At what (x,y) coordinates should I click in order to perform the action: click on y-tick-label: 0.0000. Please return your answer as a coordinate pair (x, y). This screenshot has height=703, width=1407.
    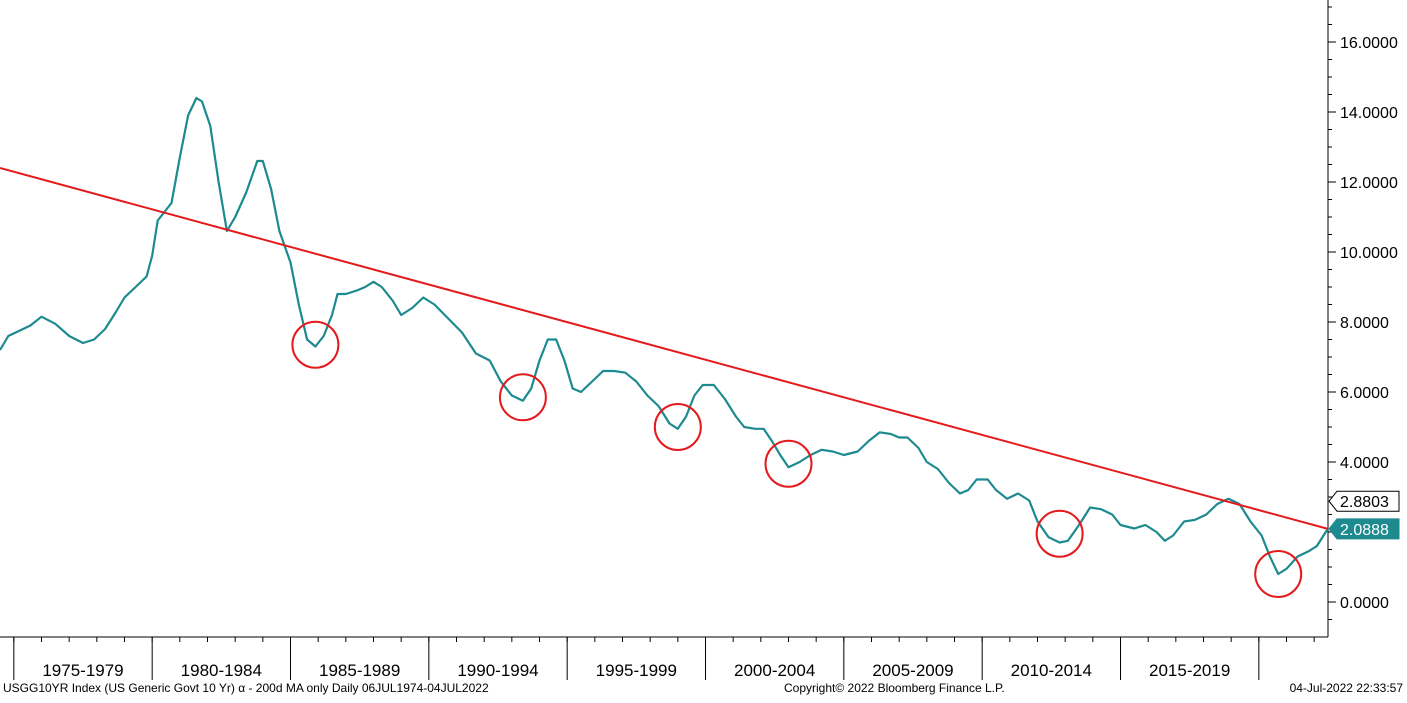
    Looking at the image, I should click on (1364, 603).